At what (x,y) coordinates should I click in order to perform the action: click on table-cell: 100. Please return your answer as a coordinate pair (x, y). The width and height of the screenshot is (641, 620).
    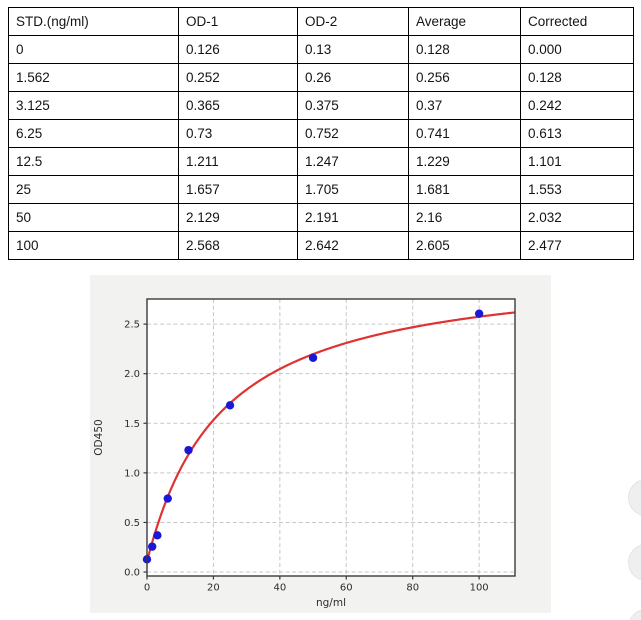
    Looking at the image, I should click on (93, 245).